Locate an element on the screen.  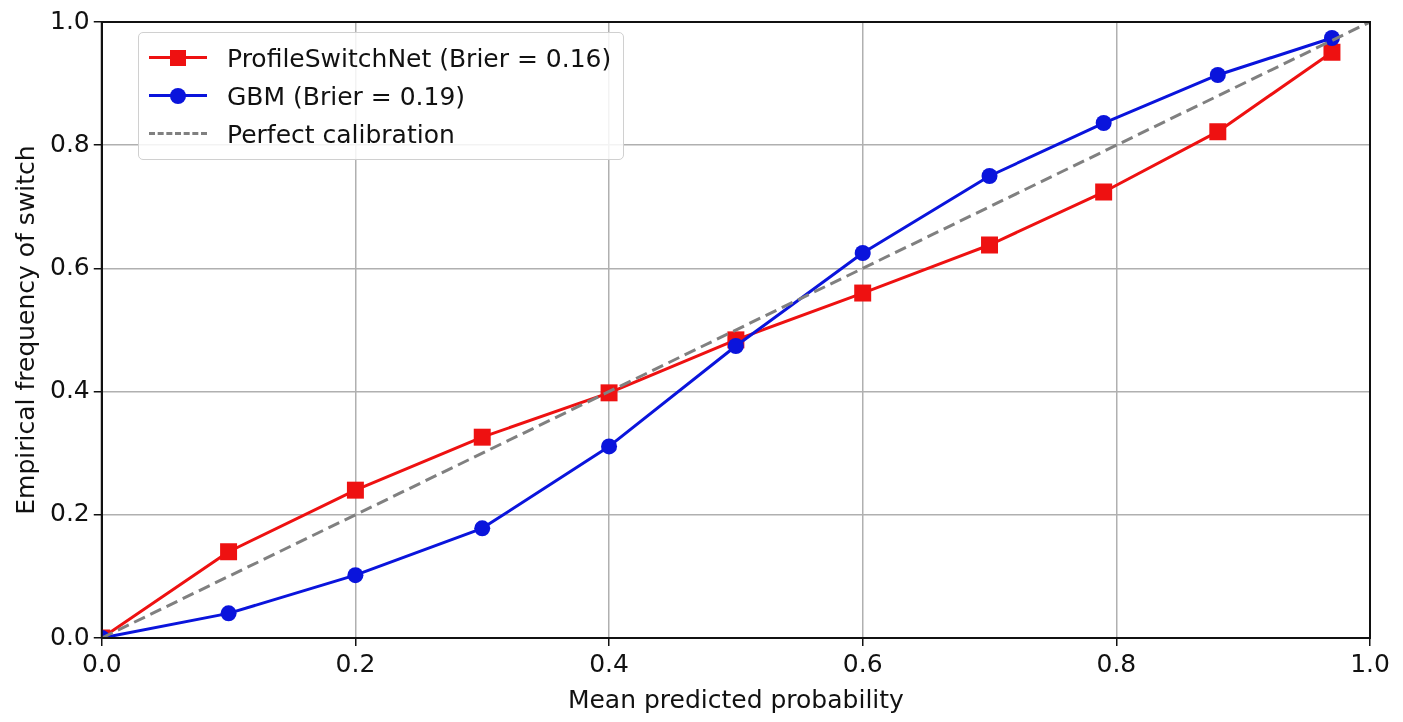
x-tick-label: 0.2 is located at coordinates (355, 663).